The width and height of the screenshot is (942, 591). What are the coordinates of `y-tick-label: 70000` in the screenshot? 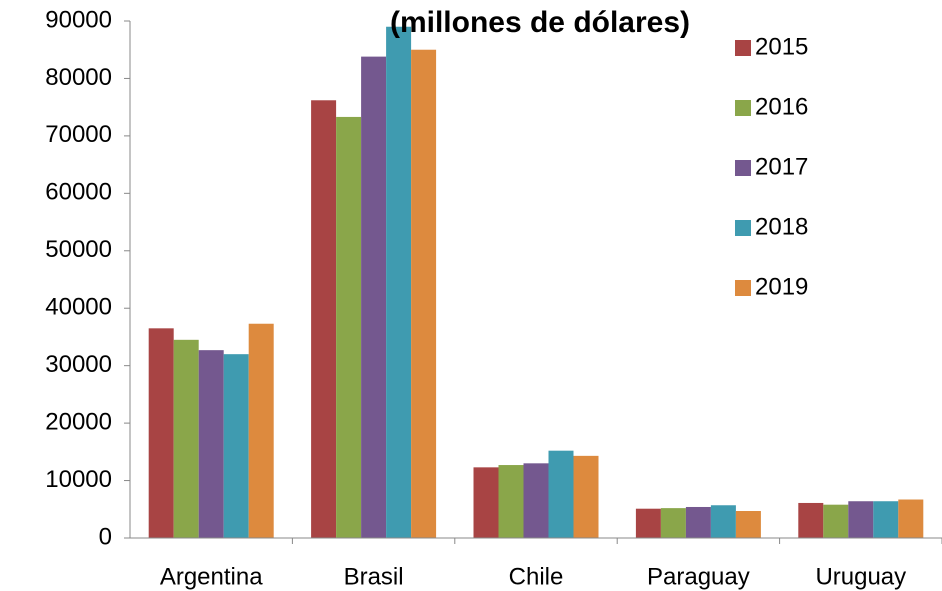 It's located at (78, 134).